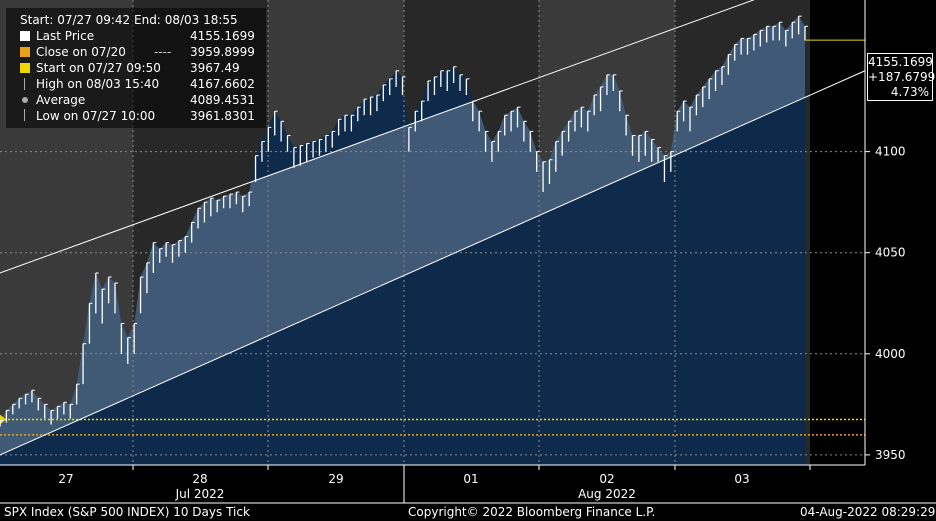  Describe the element at coordinates (335, 479) in the screenshot. I see `x-tick-label: 29` at that location.